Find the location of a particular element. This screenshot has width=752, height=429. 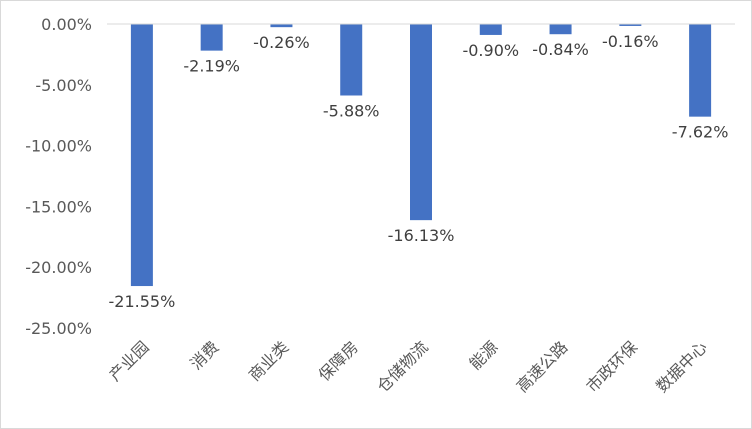

y-tick-label: -10.00% is located at coordinates (58, 146).